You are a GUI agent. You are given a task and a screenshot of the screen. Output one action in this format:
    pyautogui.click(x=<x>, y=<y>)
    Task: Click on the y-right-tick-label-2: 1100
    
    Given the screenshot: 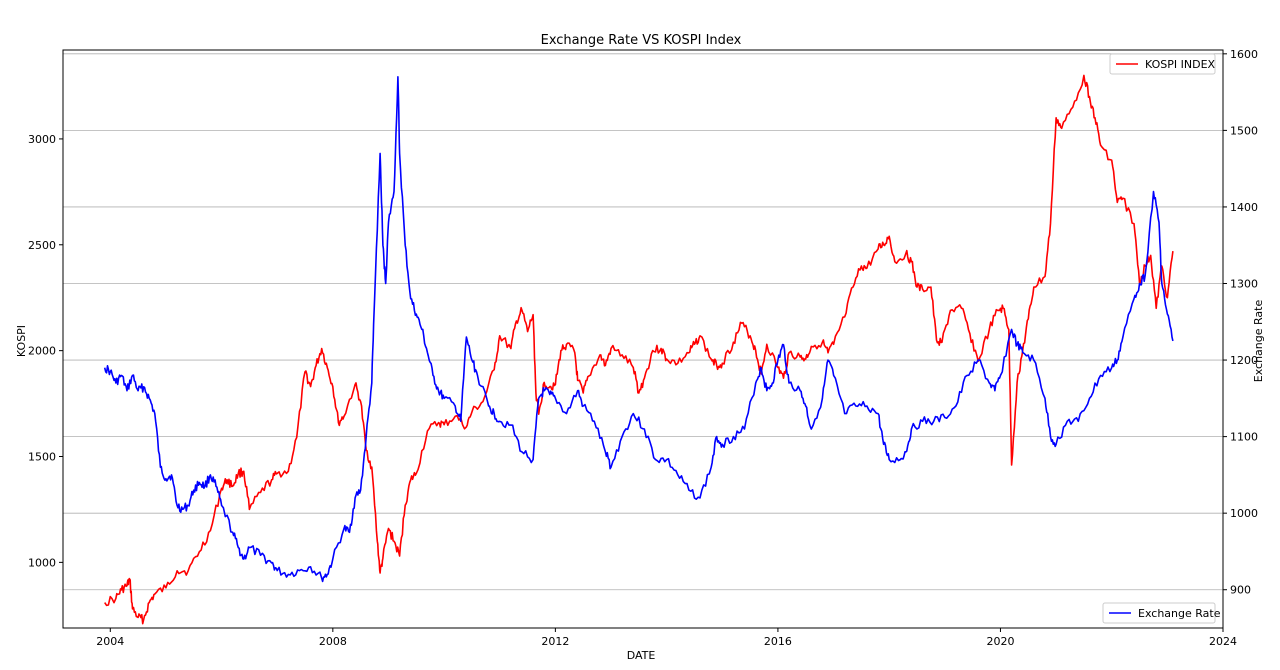 What is the action you would take?
    pyautogui.click(x=1244, y=437)
    